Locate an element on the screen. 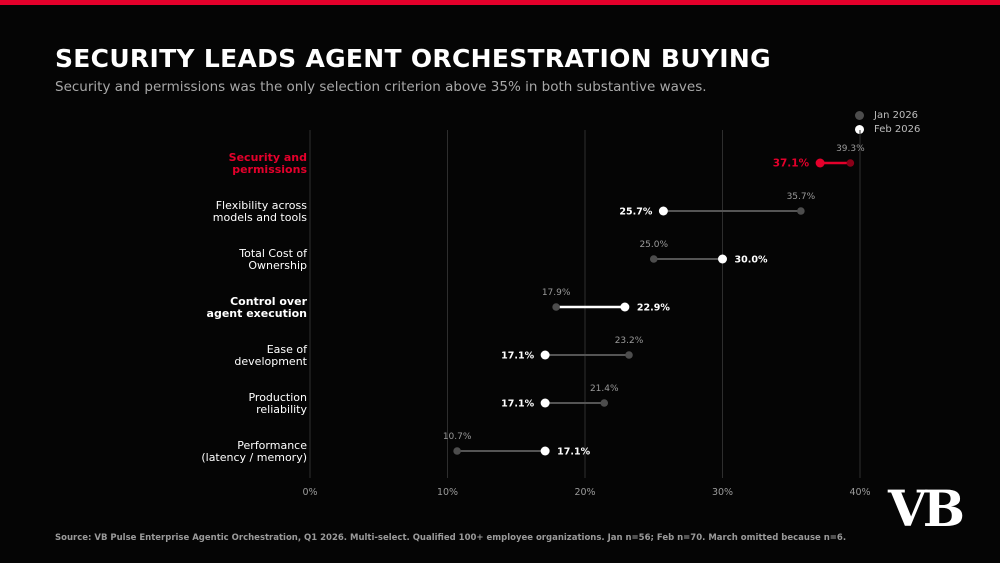  x-tick-label: 30% is located at coordinates (722, 492).